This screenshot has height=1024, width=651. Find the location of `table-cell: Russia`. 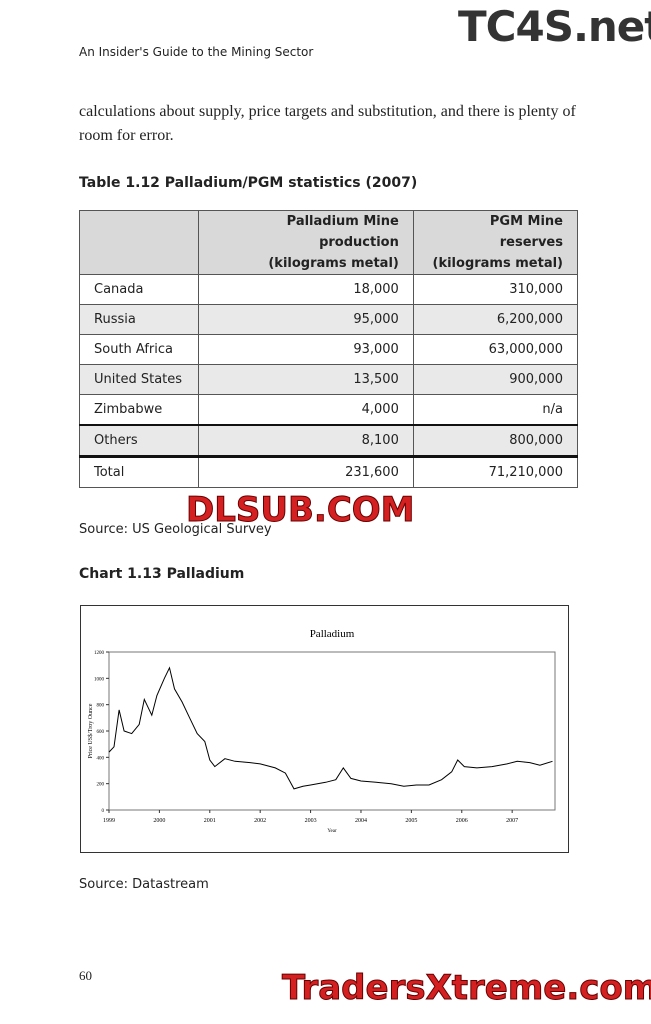

table-cell: Russia is located at coordinates (139, 319).